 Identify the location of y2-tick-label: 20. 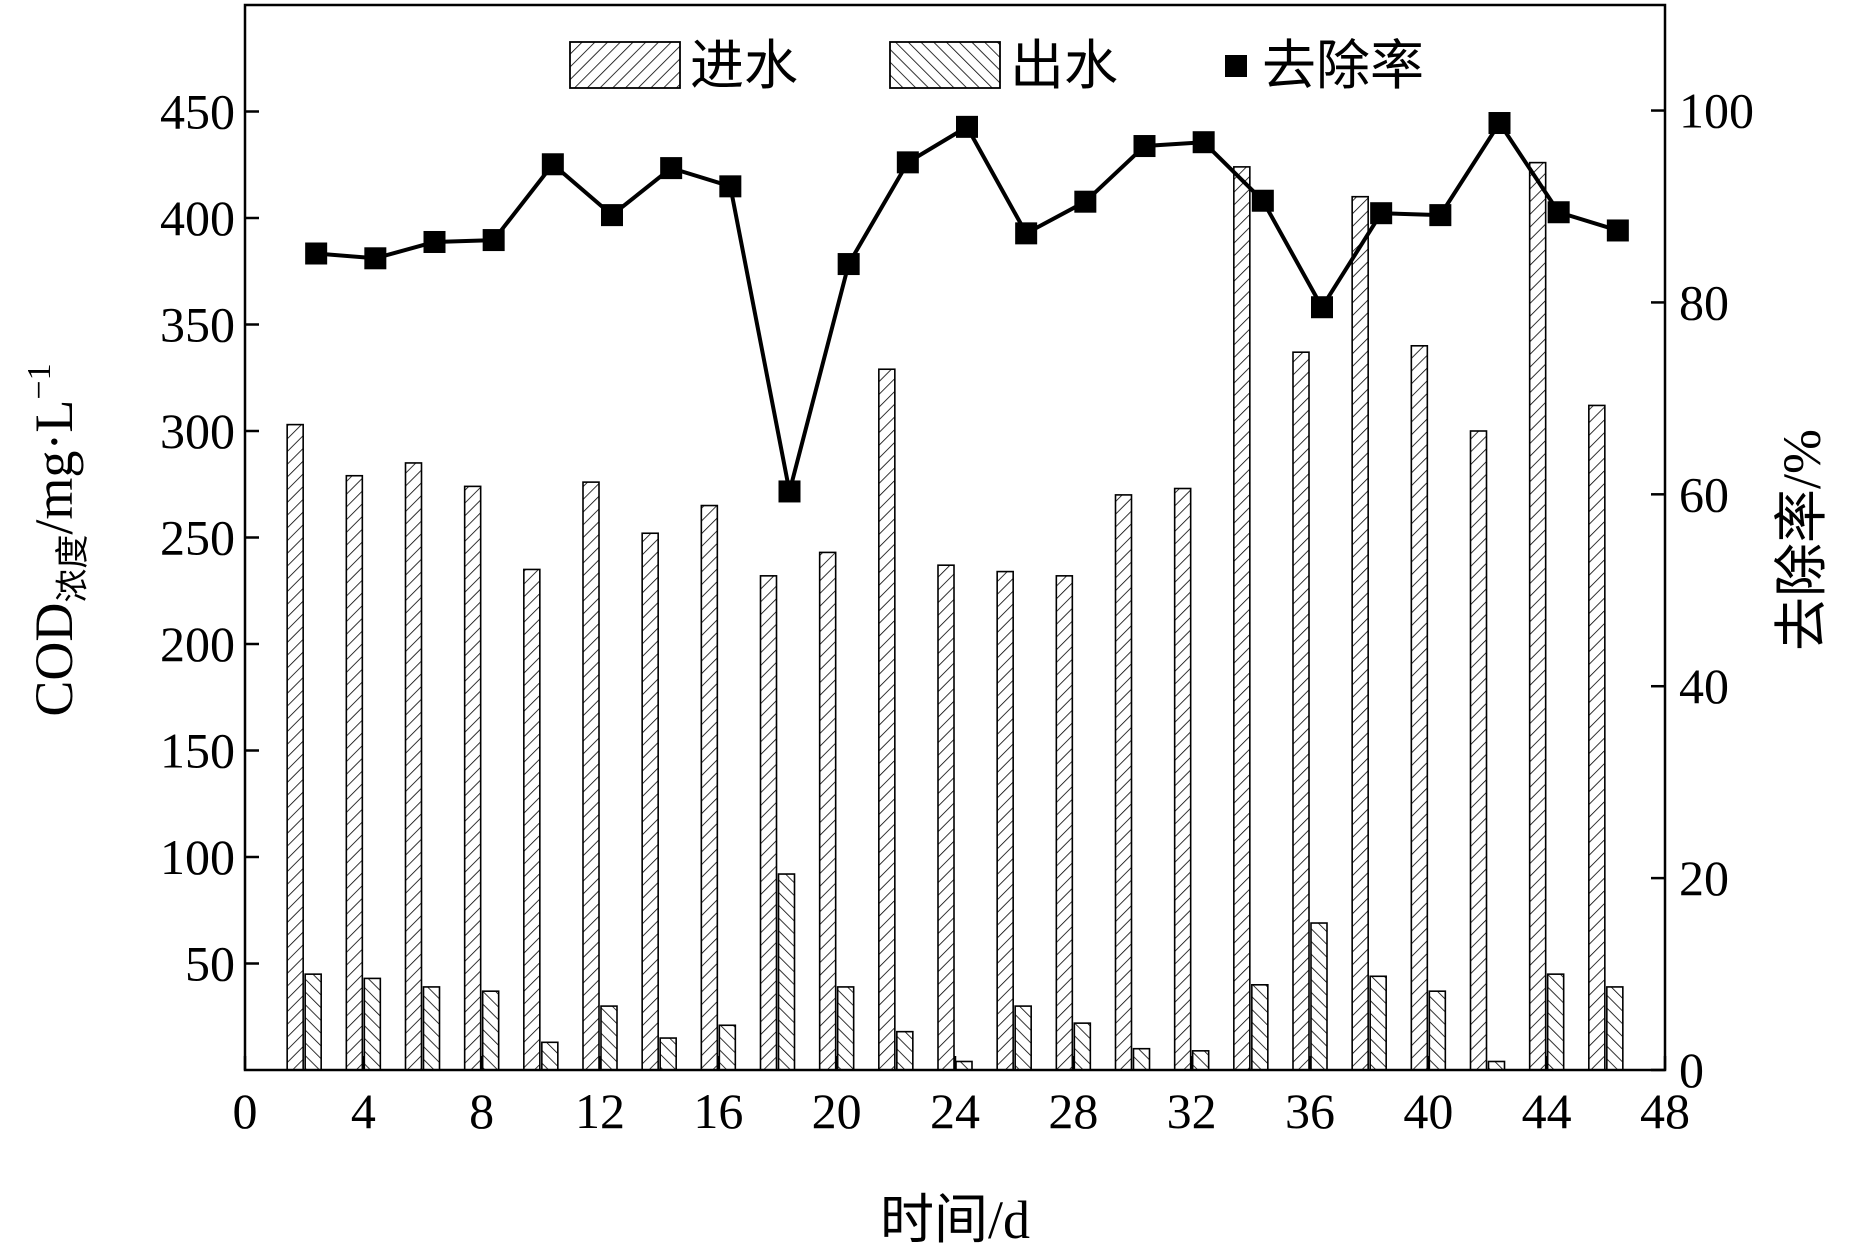
(1704, 878).